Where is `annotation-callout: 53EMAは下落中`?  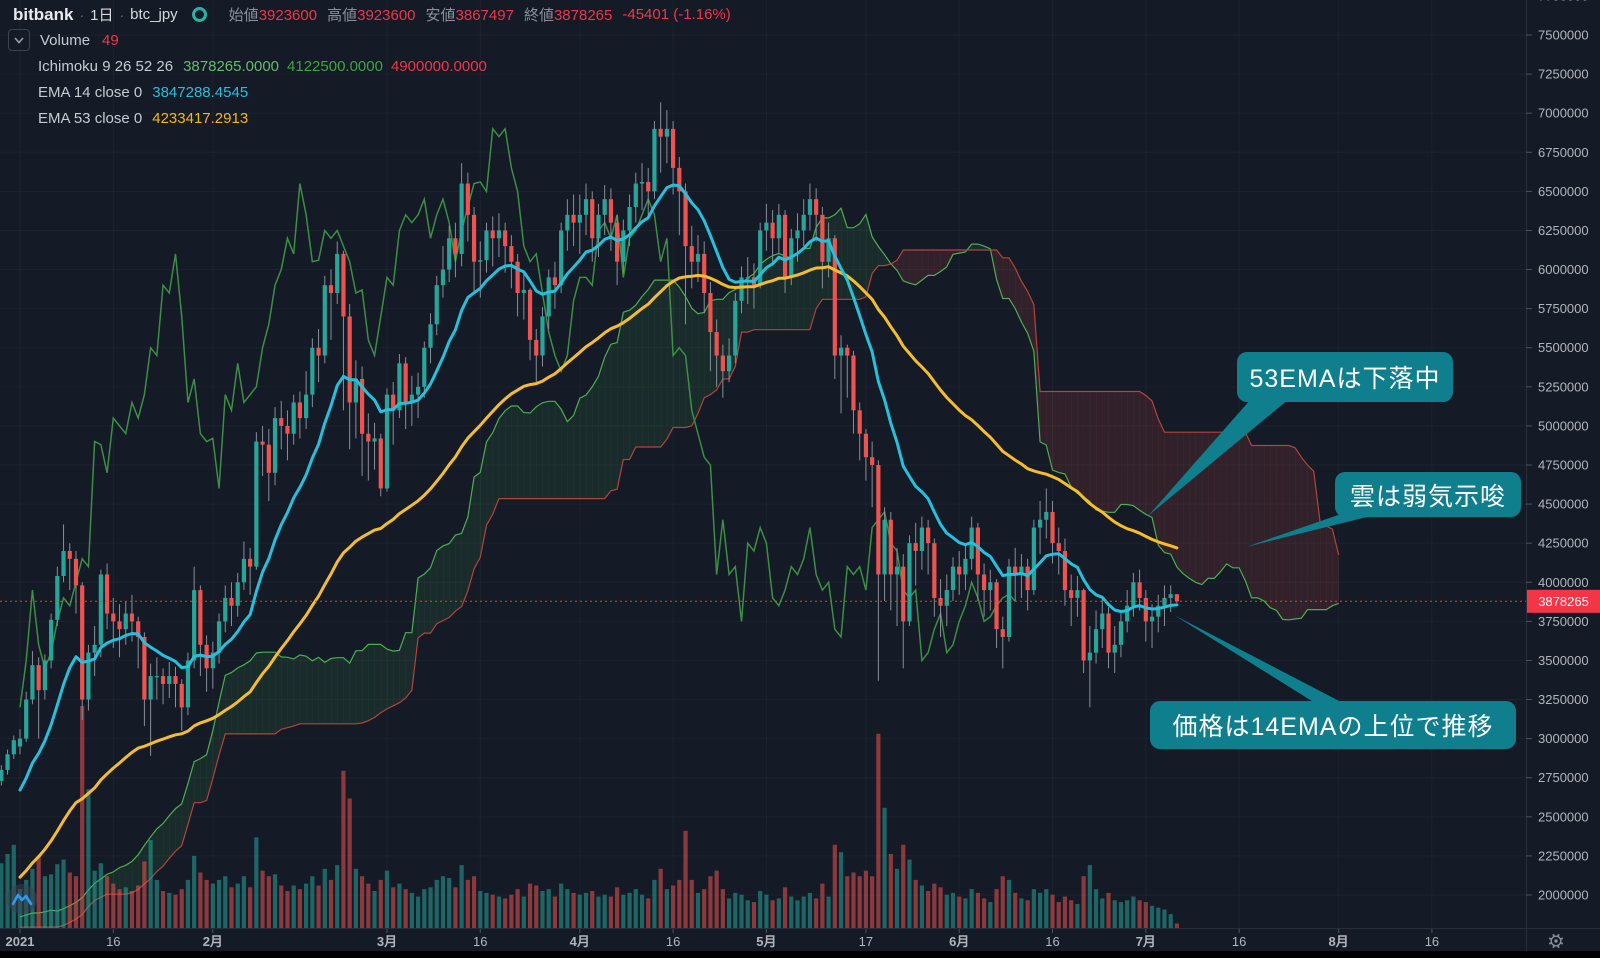 annotation-callout: 53EMAは下落中 is located at coordinates (1345, 377).